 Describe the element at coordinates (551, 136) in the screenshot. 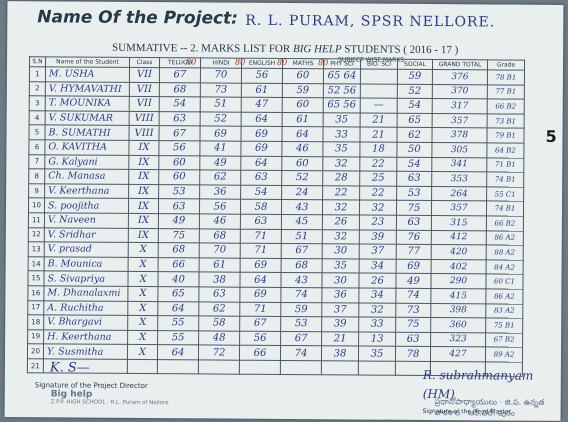

I see `margin-mark: 5` at that location.